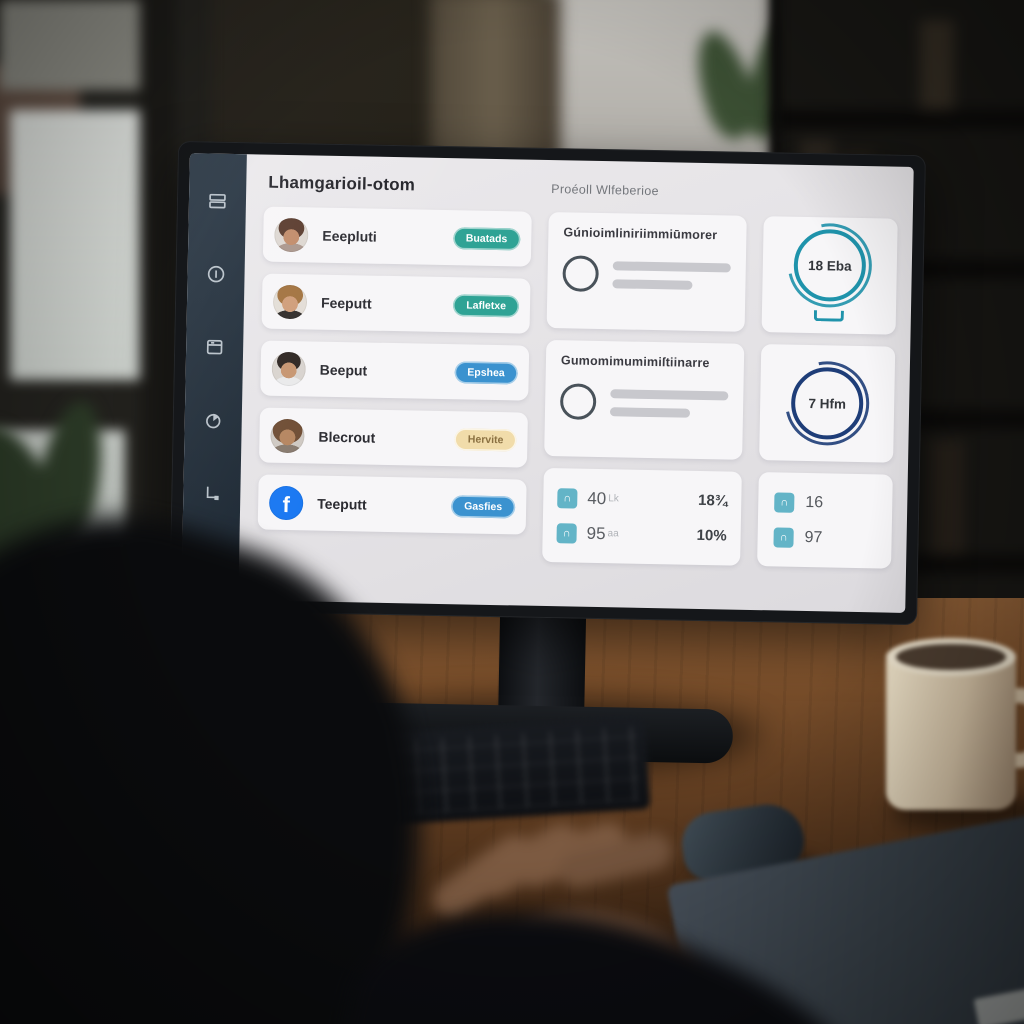 The image size is (1024, 1024). Describe the element at coordinates (77, 245) in the screenshot. I see `window-pane-upper` at that location.